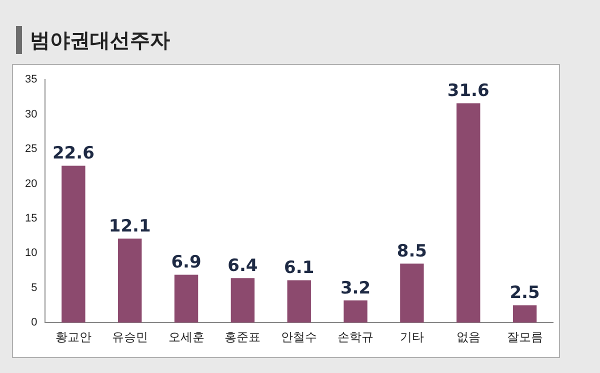 This screenshot has width=600, height=373. I want to click on data-label: 2.5, so click(525, 293).